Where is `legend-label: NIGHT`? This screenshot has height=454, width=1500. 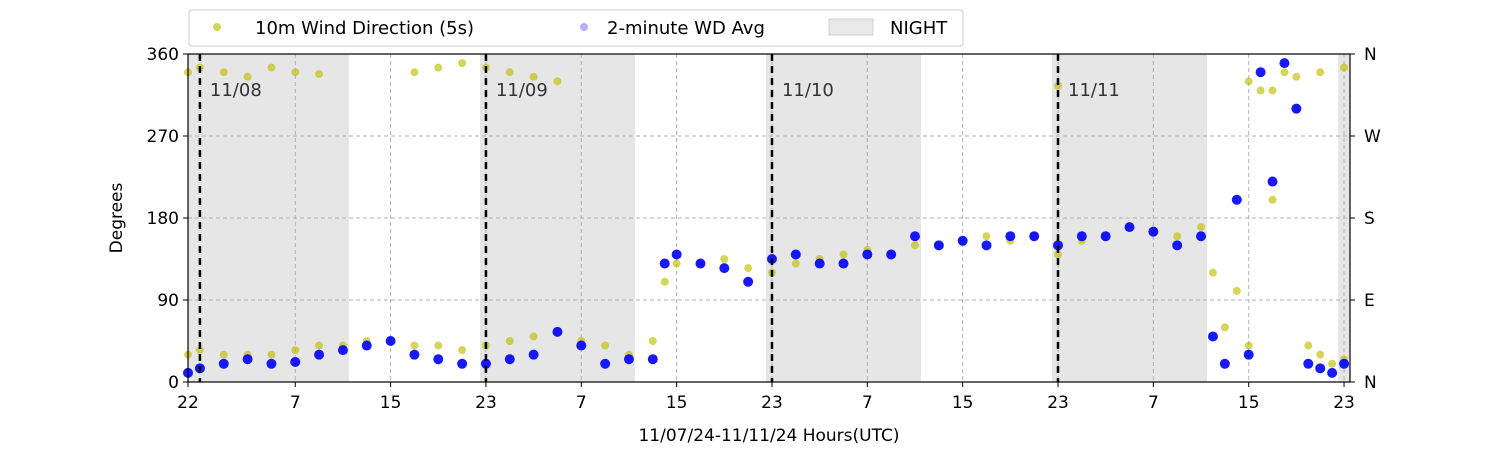 legend-label: NIGHT is located at coordinates (919, 28).